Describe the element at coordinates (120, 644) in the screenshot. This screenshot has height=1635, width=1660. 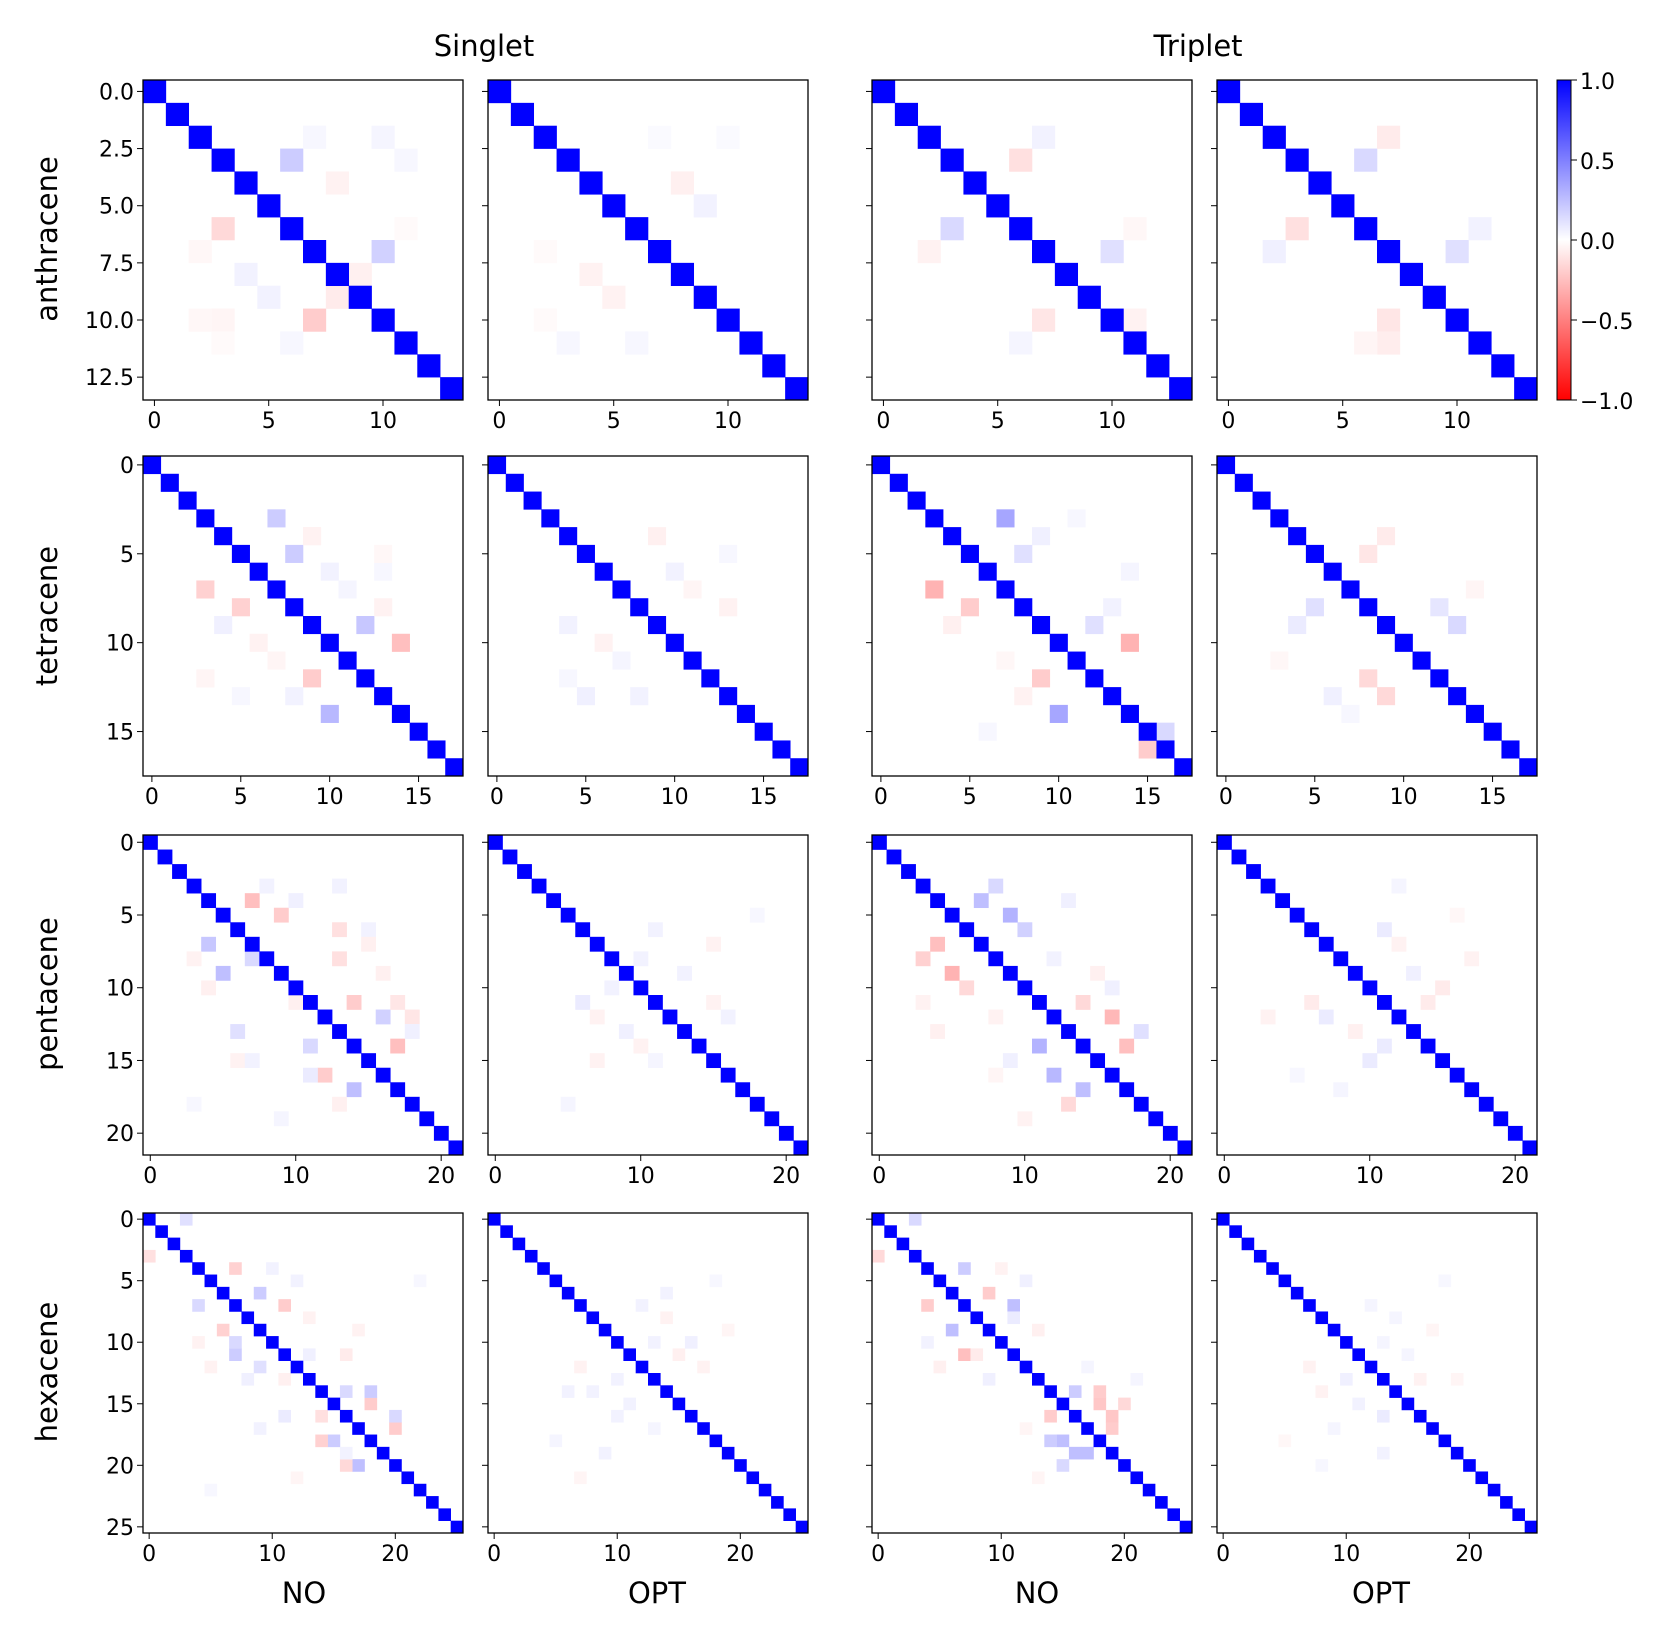
I see `y-tick-label: 10` at that location.